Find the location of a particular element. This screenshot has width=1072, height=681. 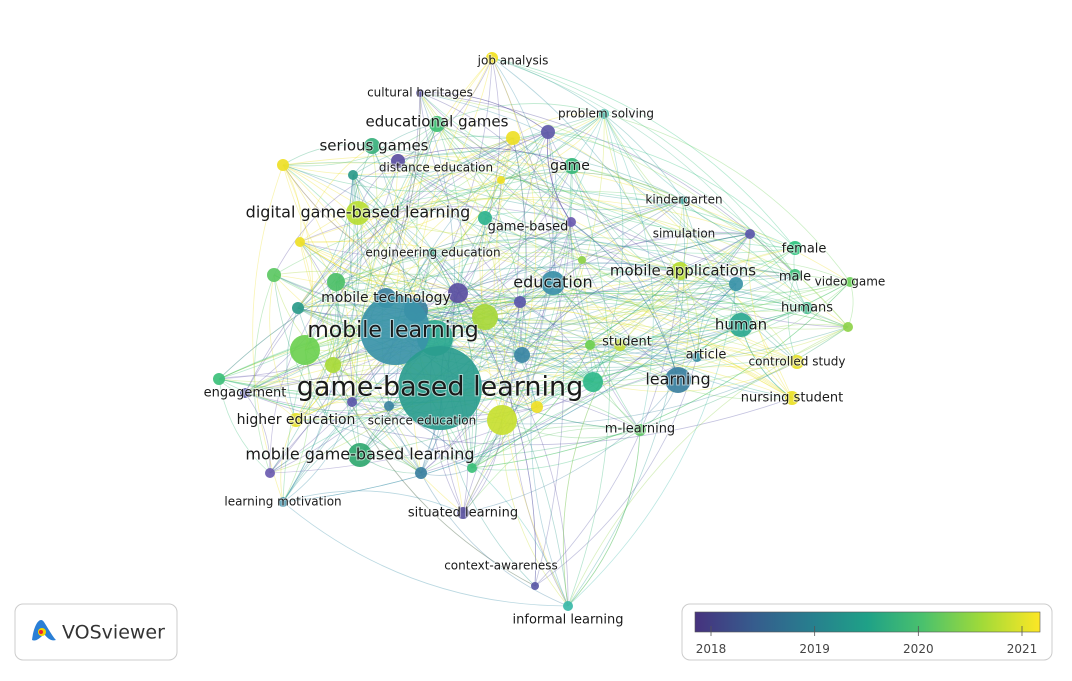

node-label: video game is located at coordinates (850, 282).